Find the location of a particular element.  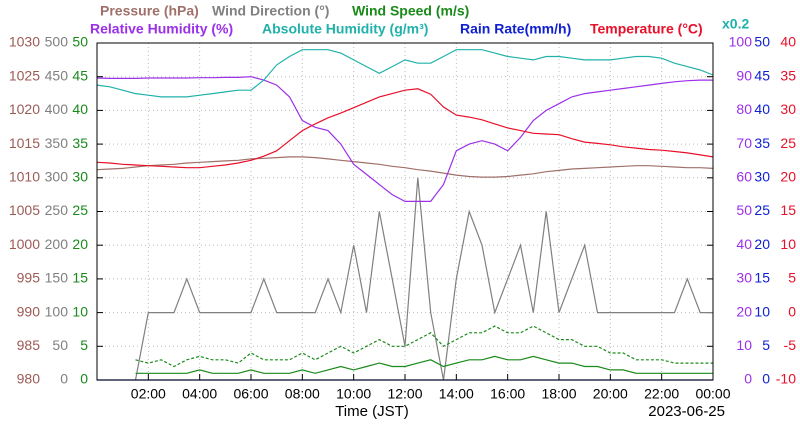

x-tick-label: 22:00 is located at coordinates (661, 394).